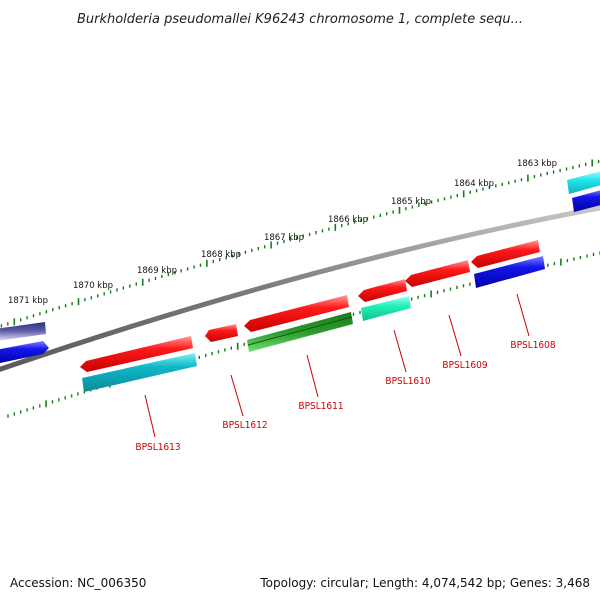  What do you see at coordinates (312, 376) in the screenshot?
I see `leader-bpsl1611` at bounding box center [312, 376].